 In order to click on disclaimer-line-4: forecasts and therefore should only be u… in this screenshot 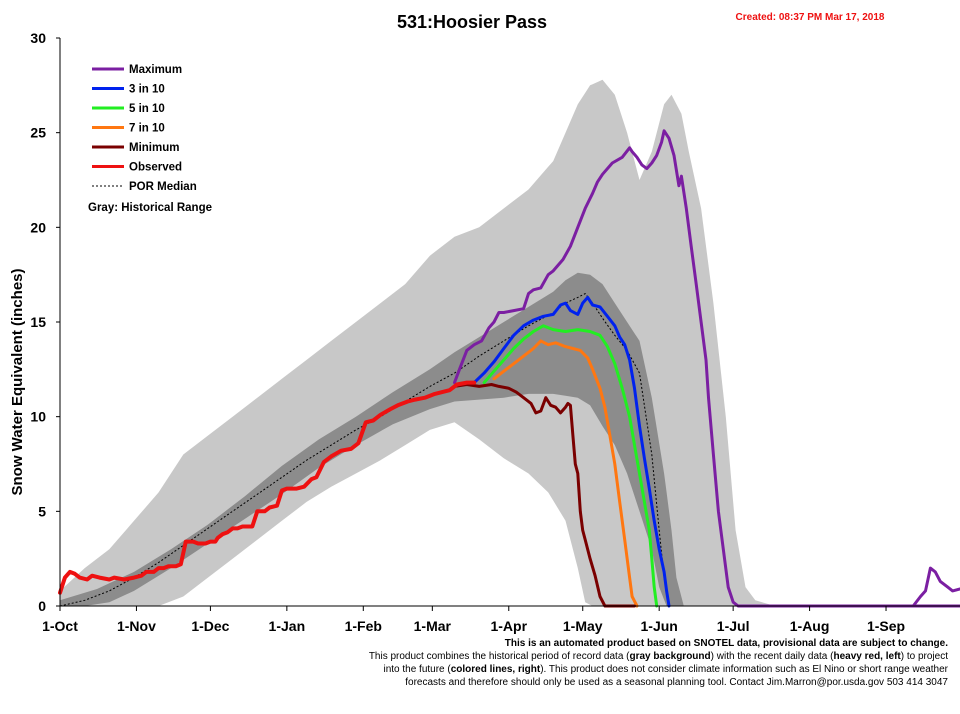, I will do `click(676, 682)`.